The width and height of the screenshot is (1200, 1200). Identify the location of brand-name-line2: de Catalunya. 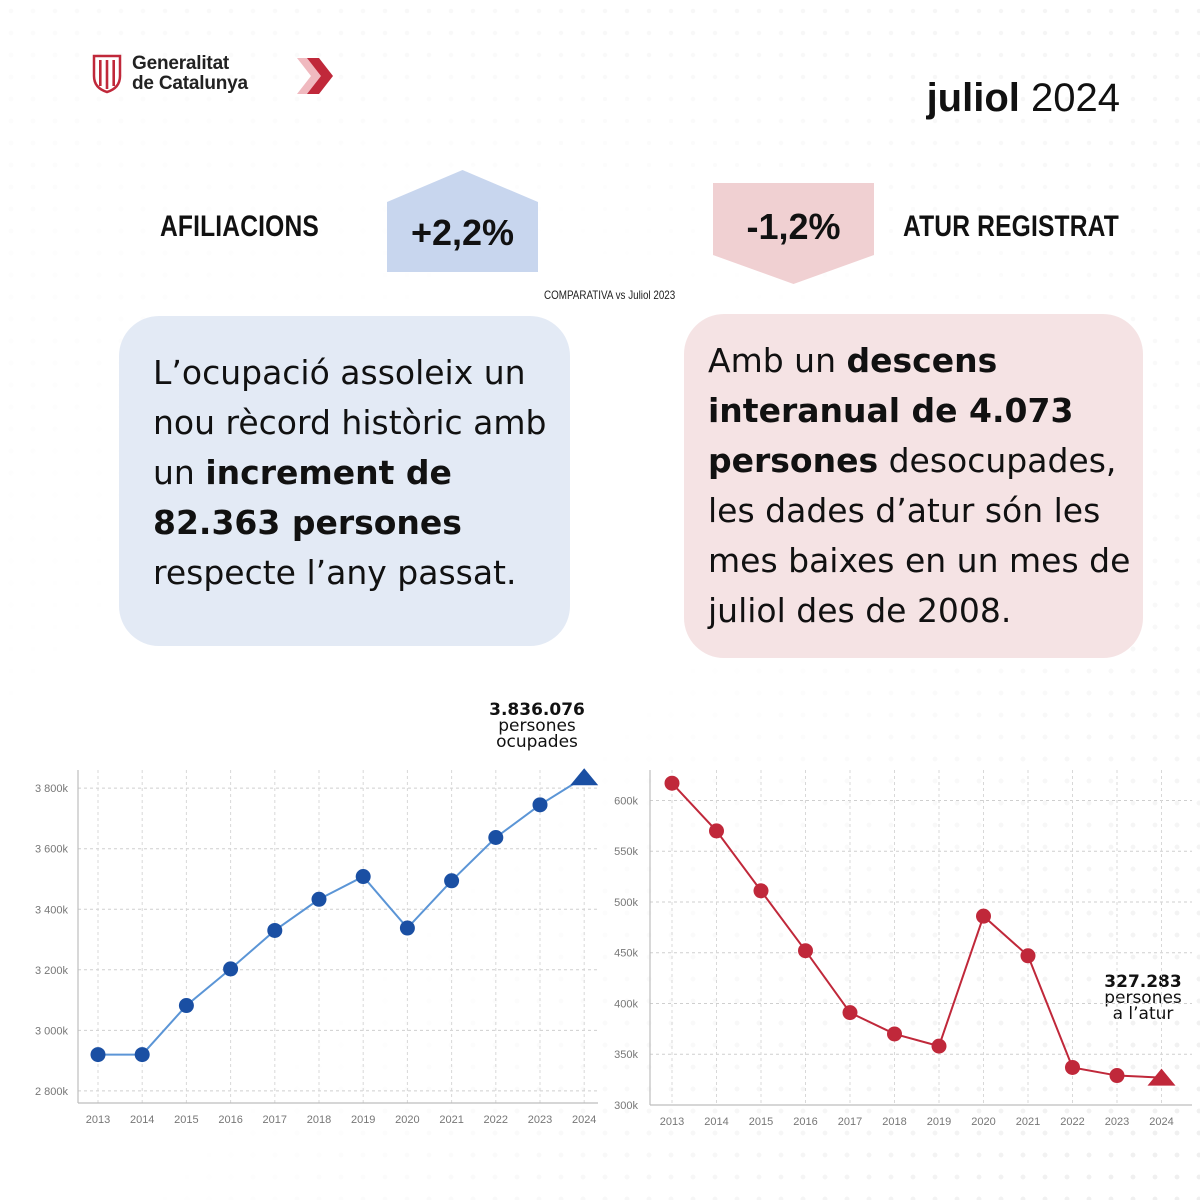
(190, 83).